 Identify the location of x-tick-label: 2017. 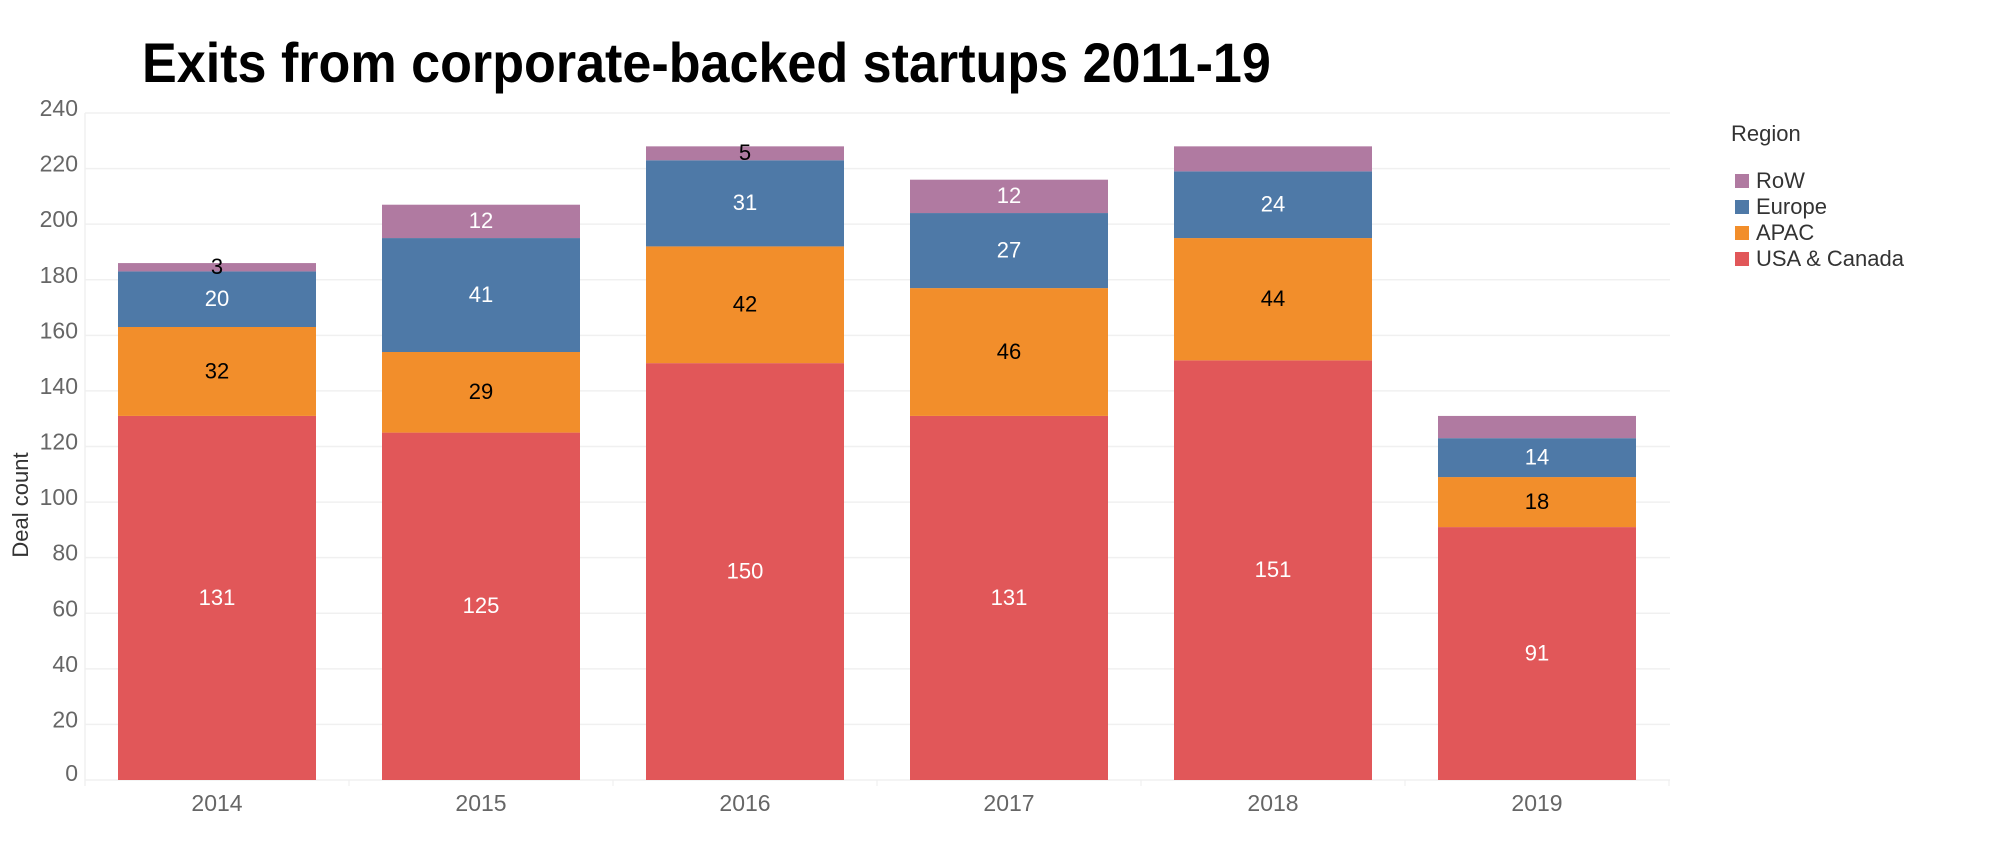
(1008, 803).